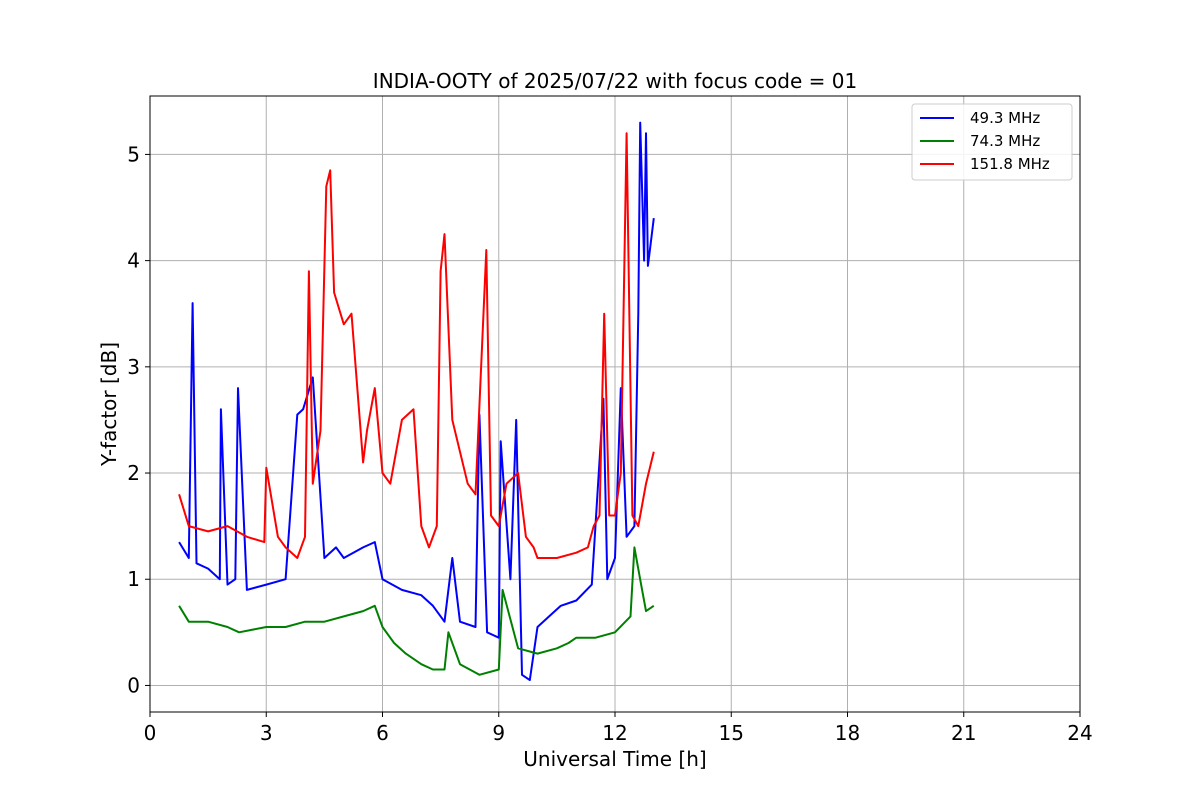 Image resolution: width=1200 pixels, height=800 pixels. What do you see at coordinates (963, 733) in the screenshot?
I see `x-tick-label: 21` at bounding box center [963, 733].